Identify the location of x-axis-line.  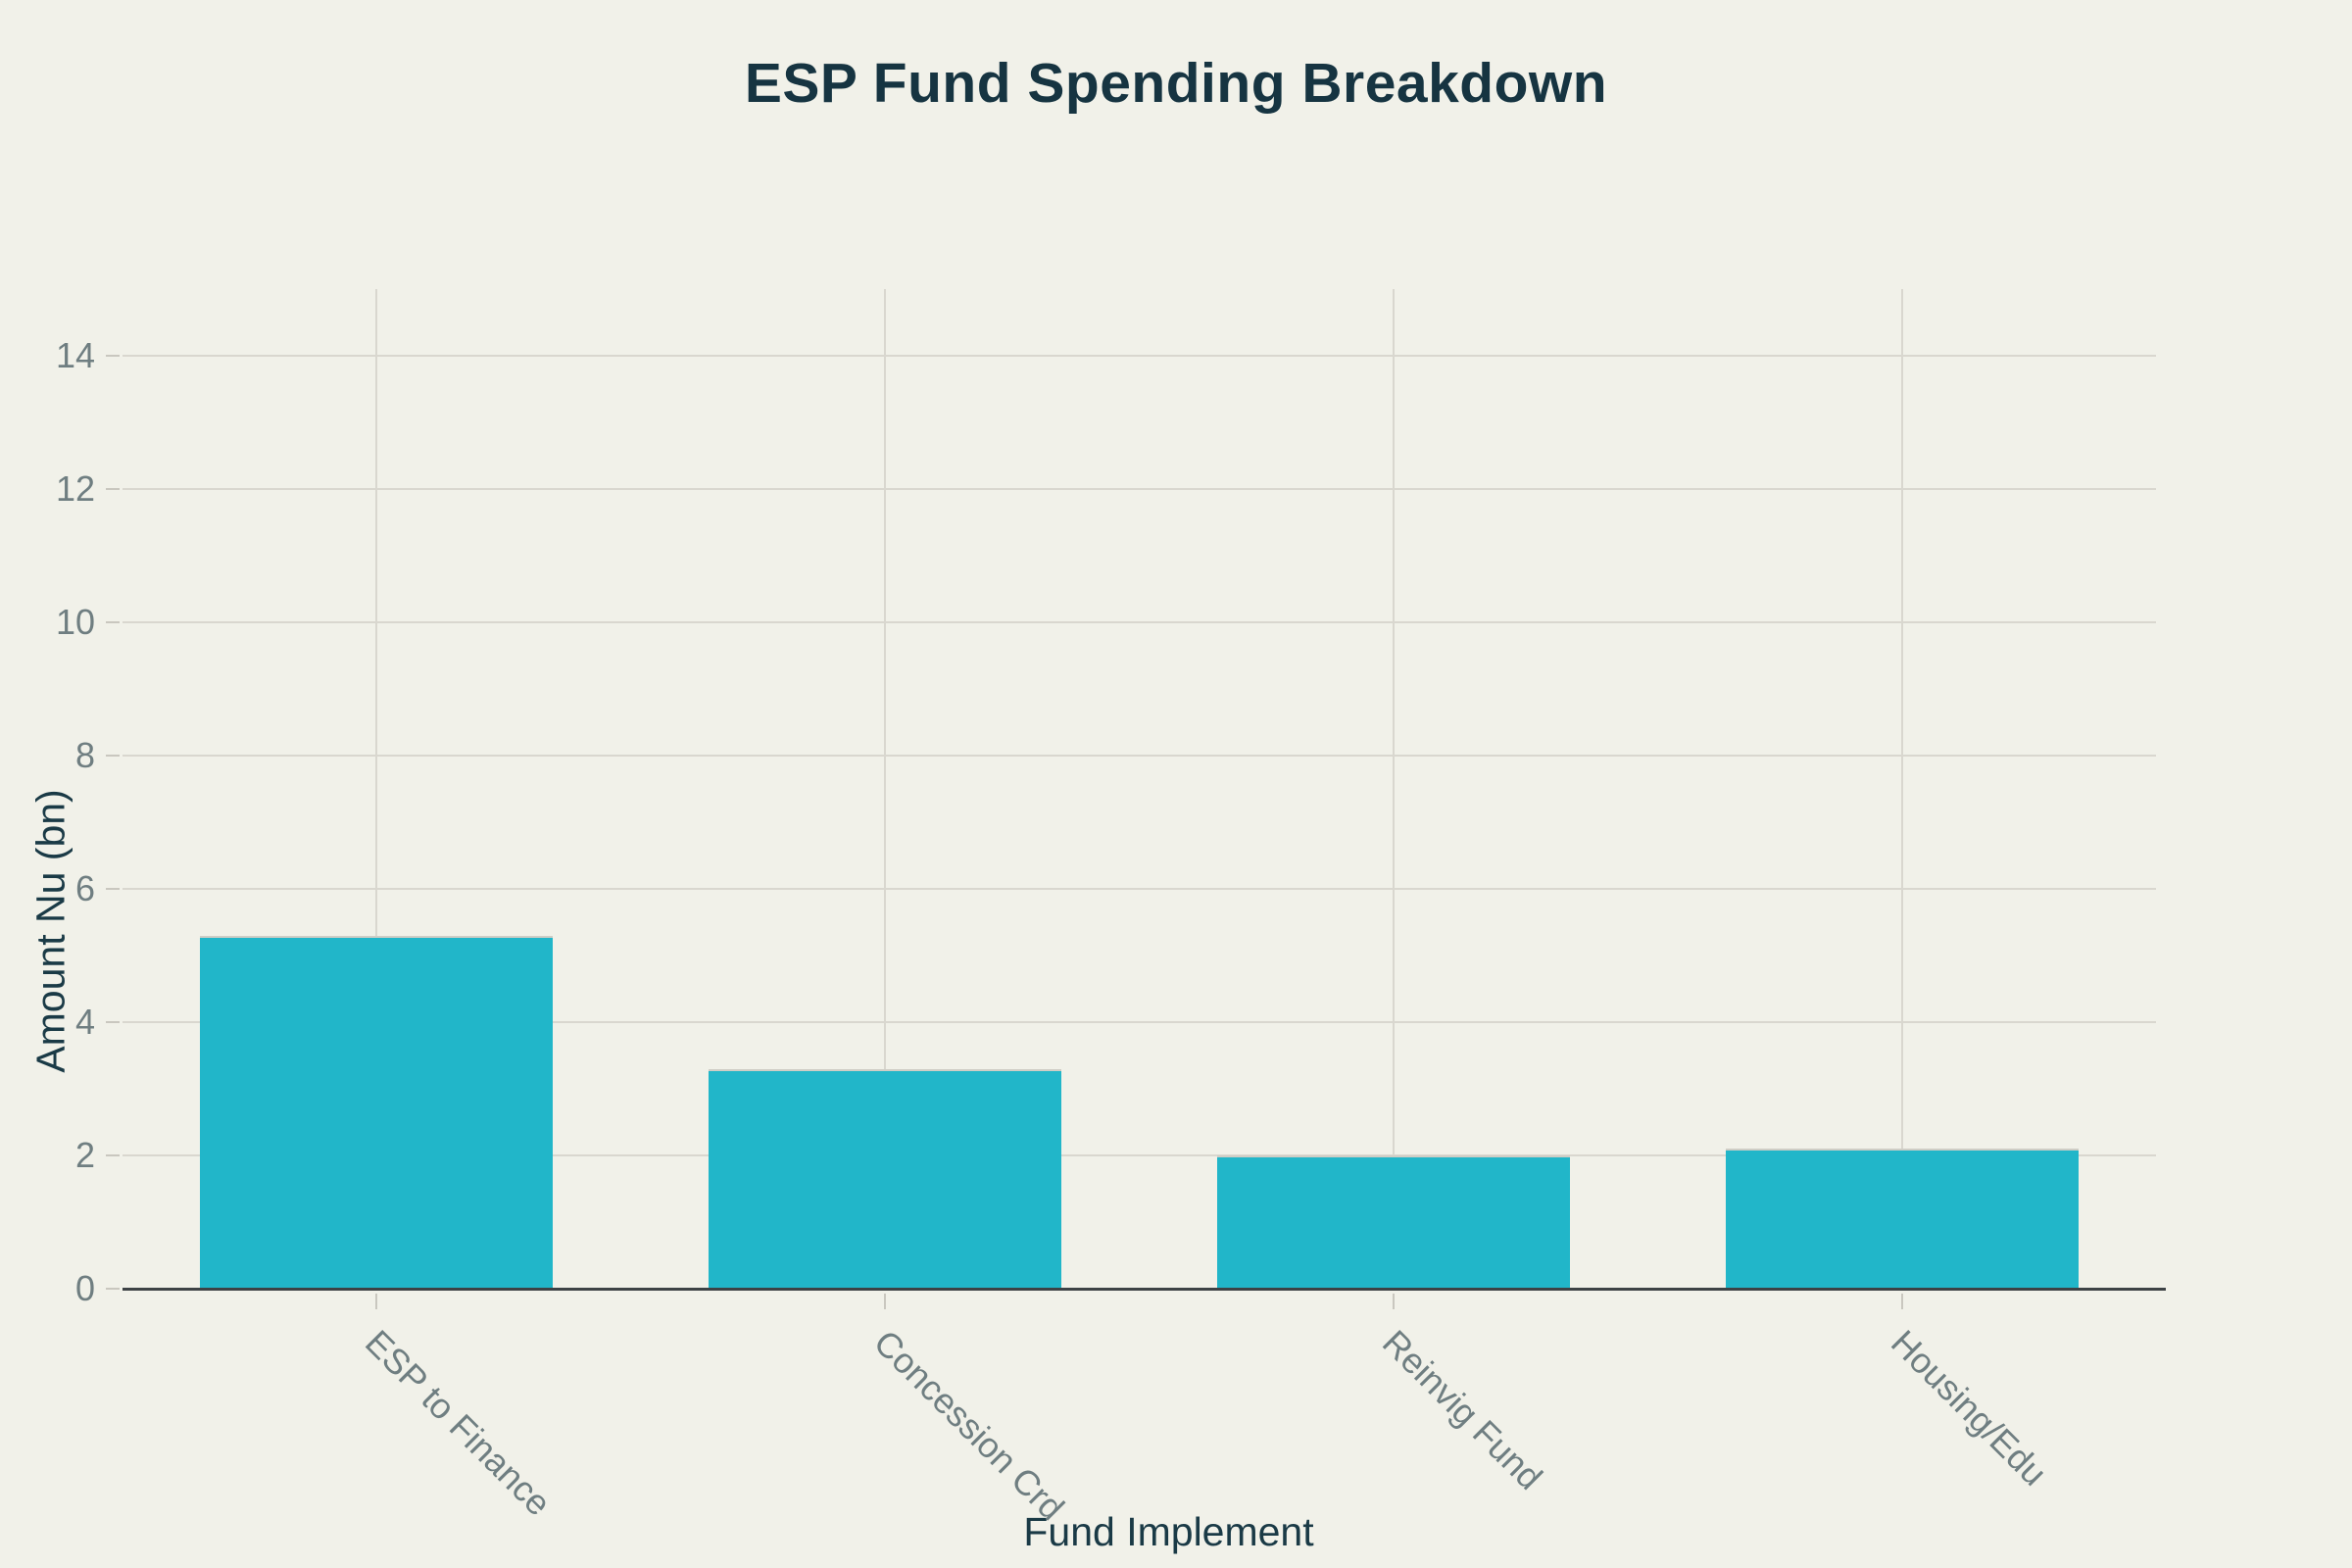
(1144, 1289).